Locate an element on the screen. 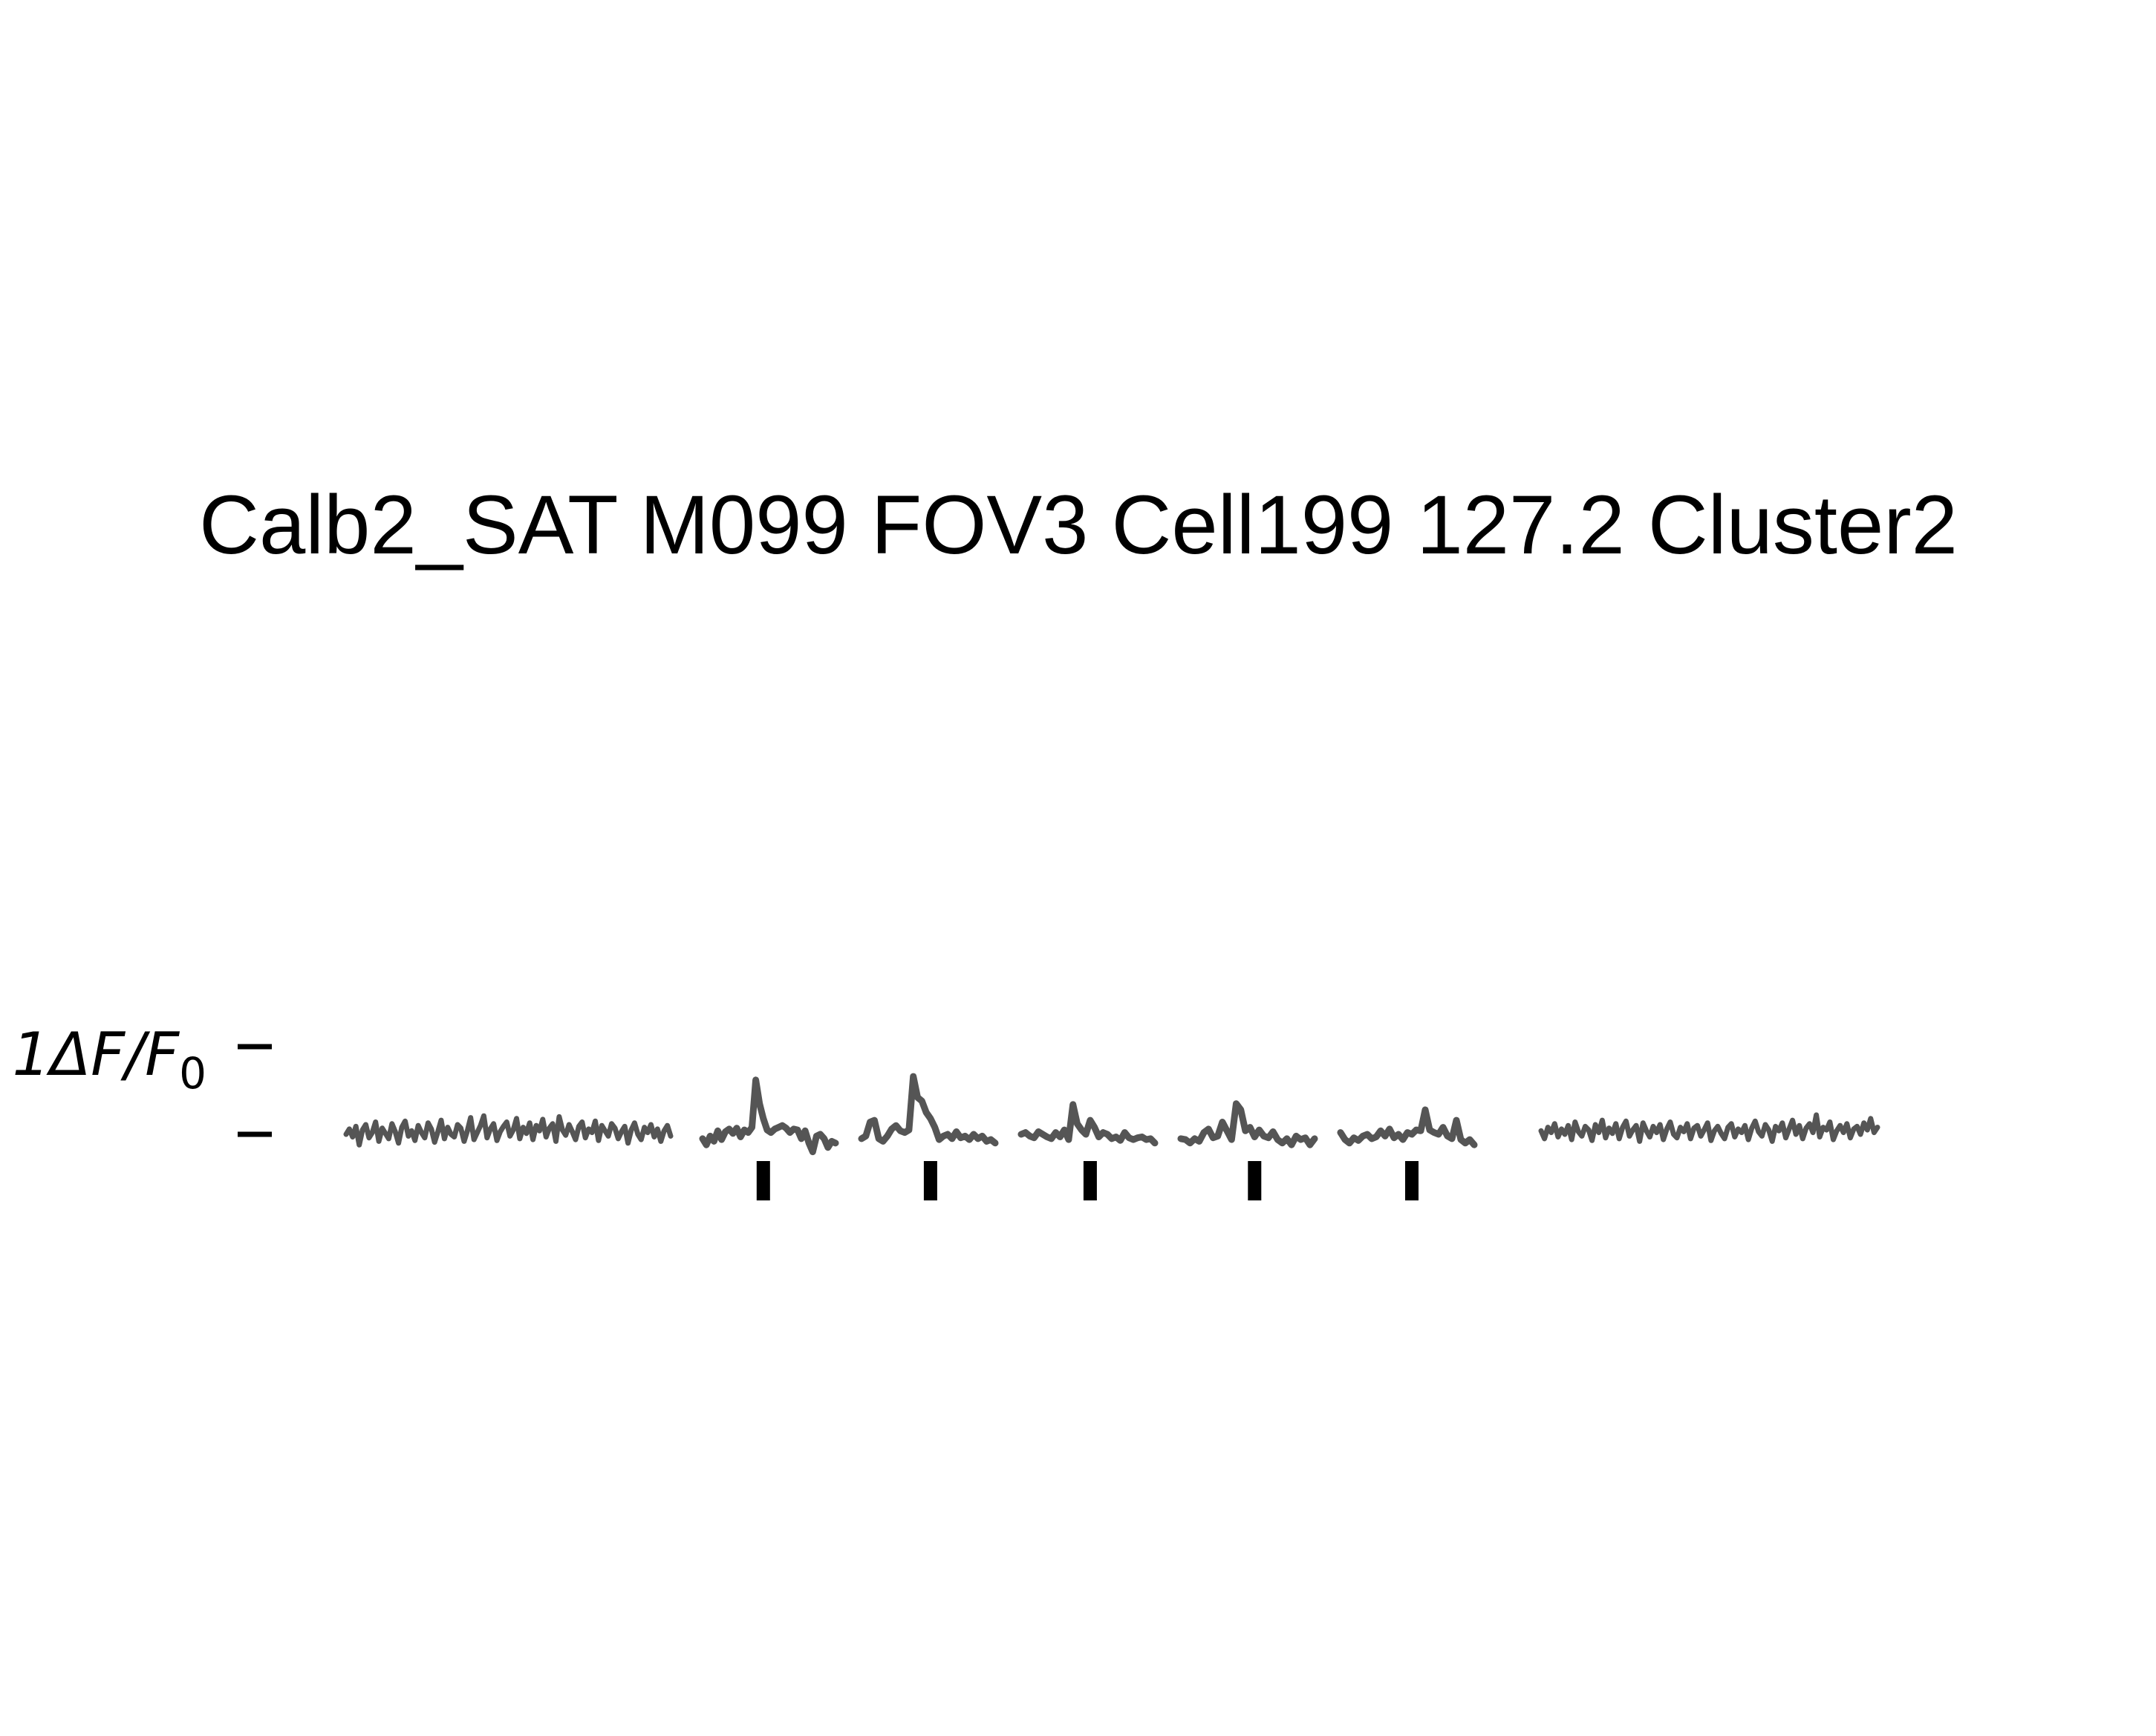 The width and height of the screenshot is (2156, 1736). scale-bar: 1ΔF/F0 is located at coordinates (142, 1078).